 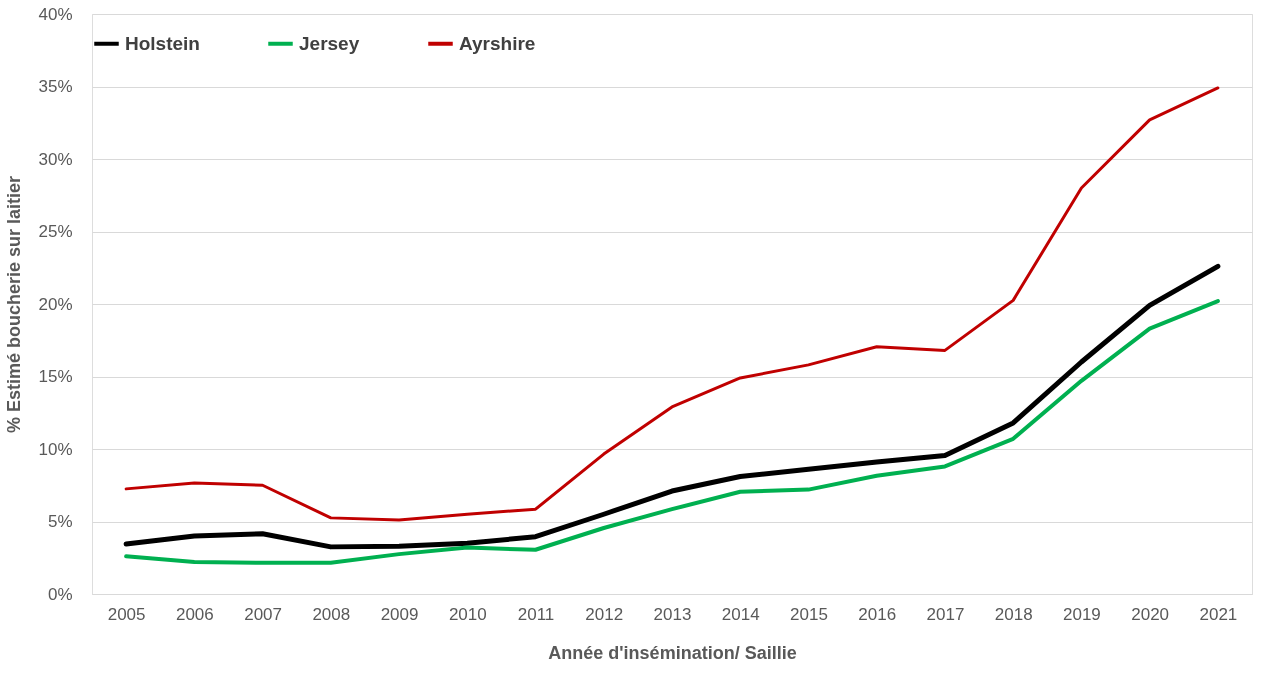 I want to click on x-tick-label: 2021, so click(x=1218, y=614).